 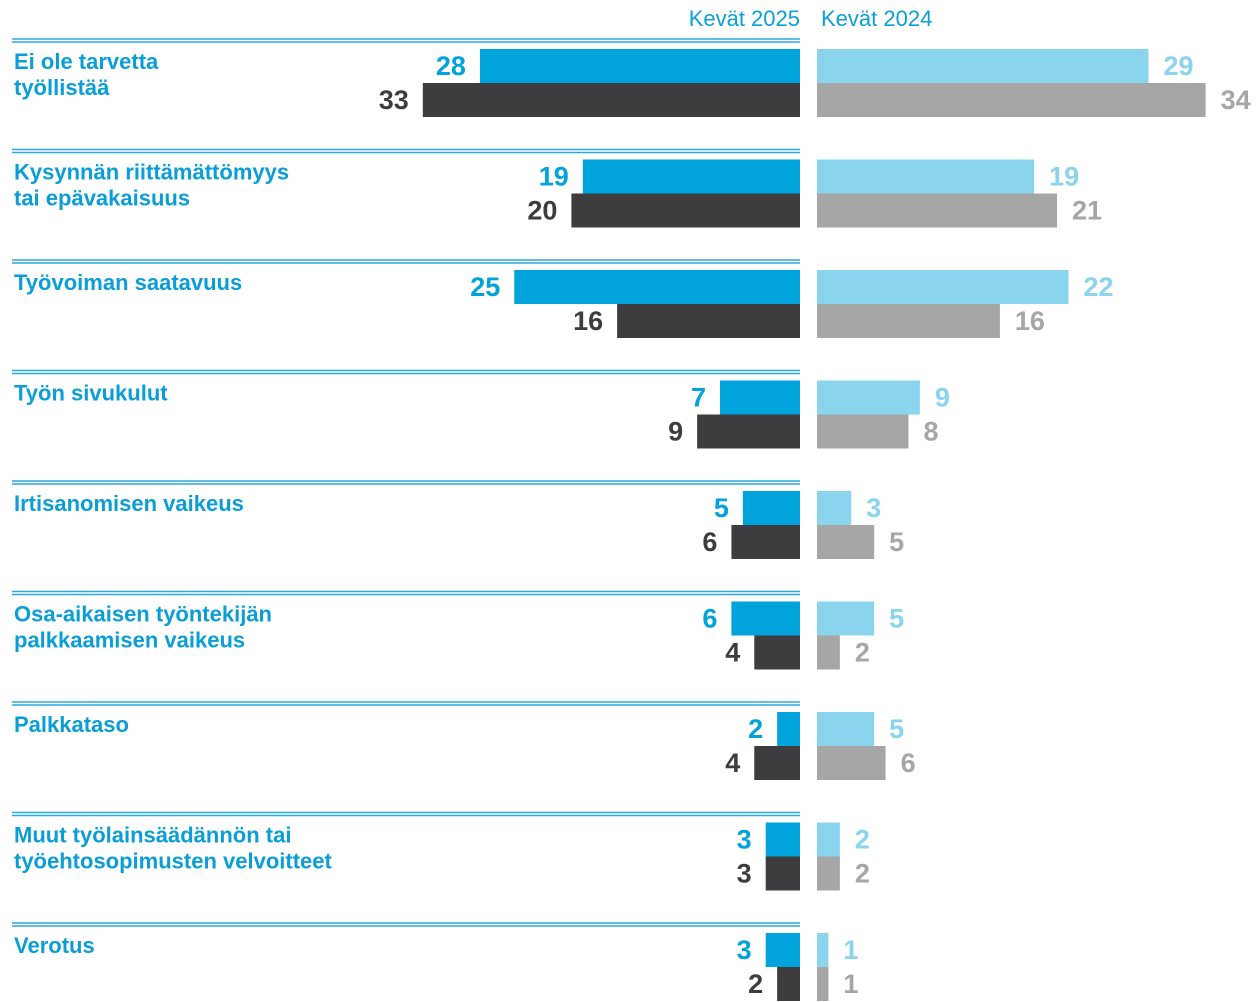 What do you see at coordinates (152, 835) in the screenshot?
I see `category-line: Muut työlainsäädännön tai` at bounding box center [152, 835].